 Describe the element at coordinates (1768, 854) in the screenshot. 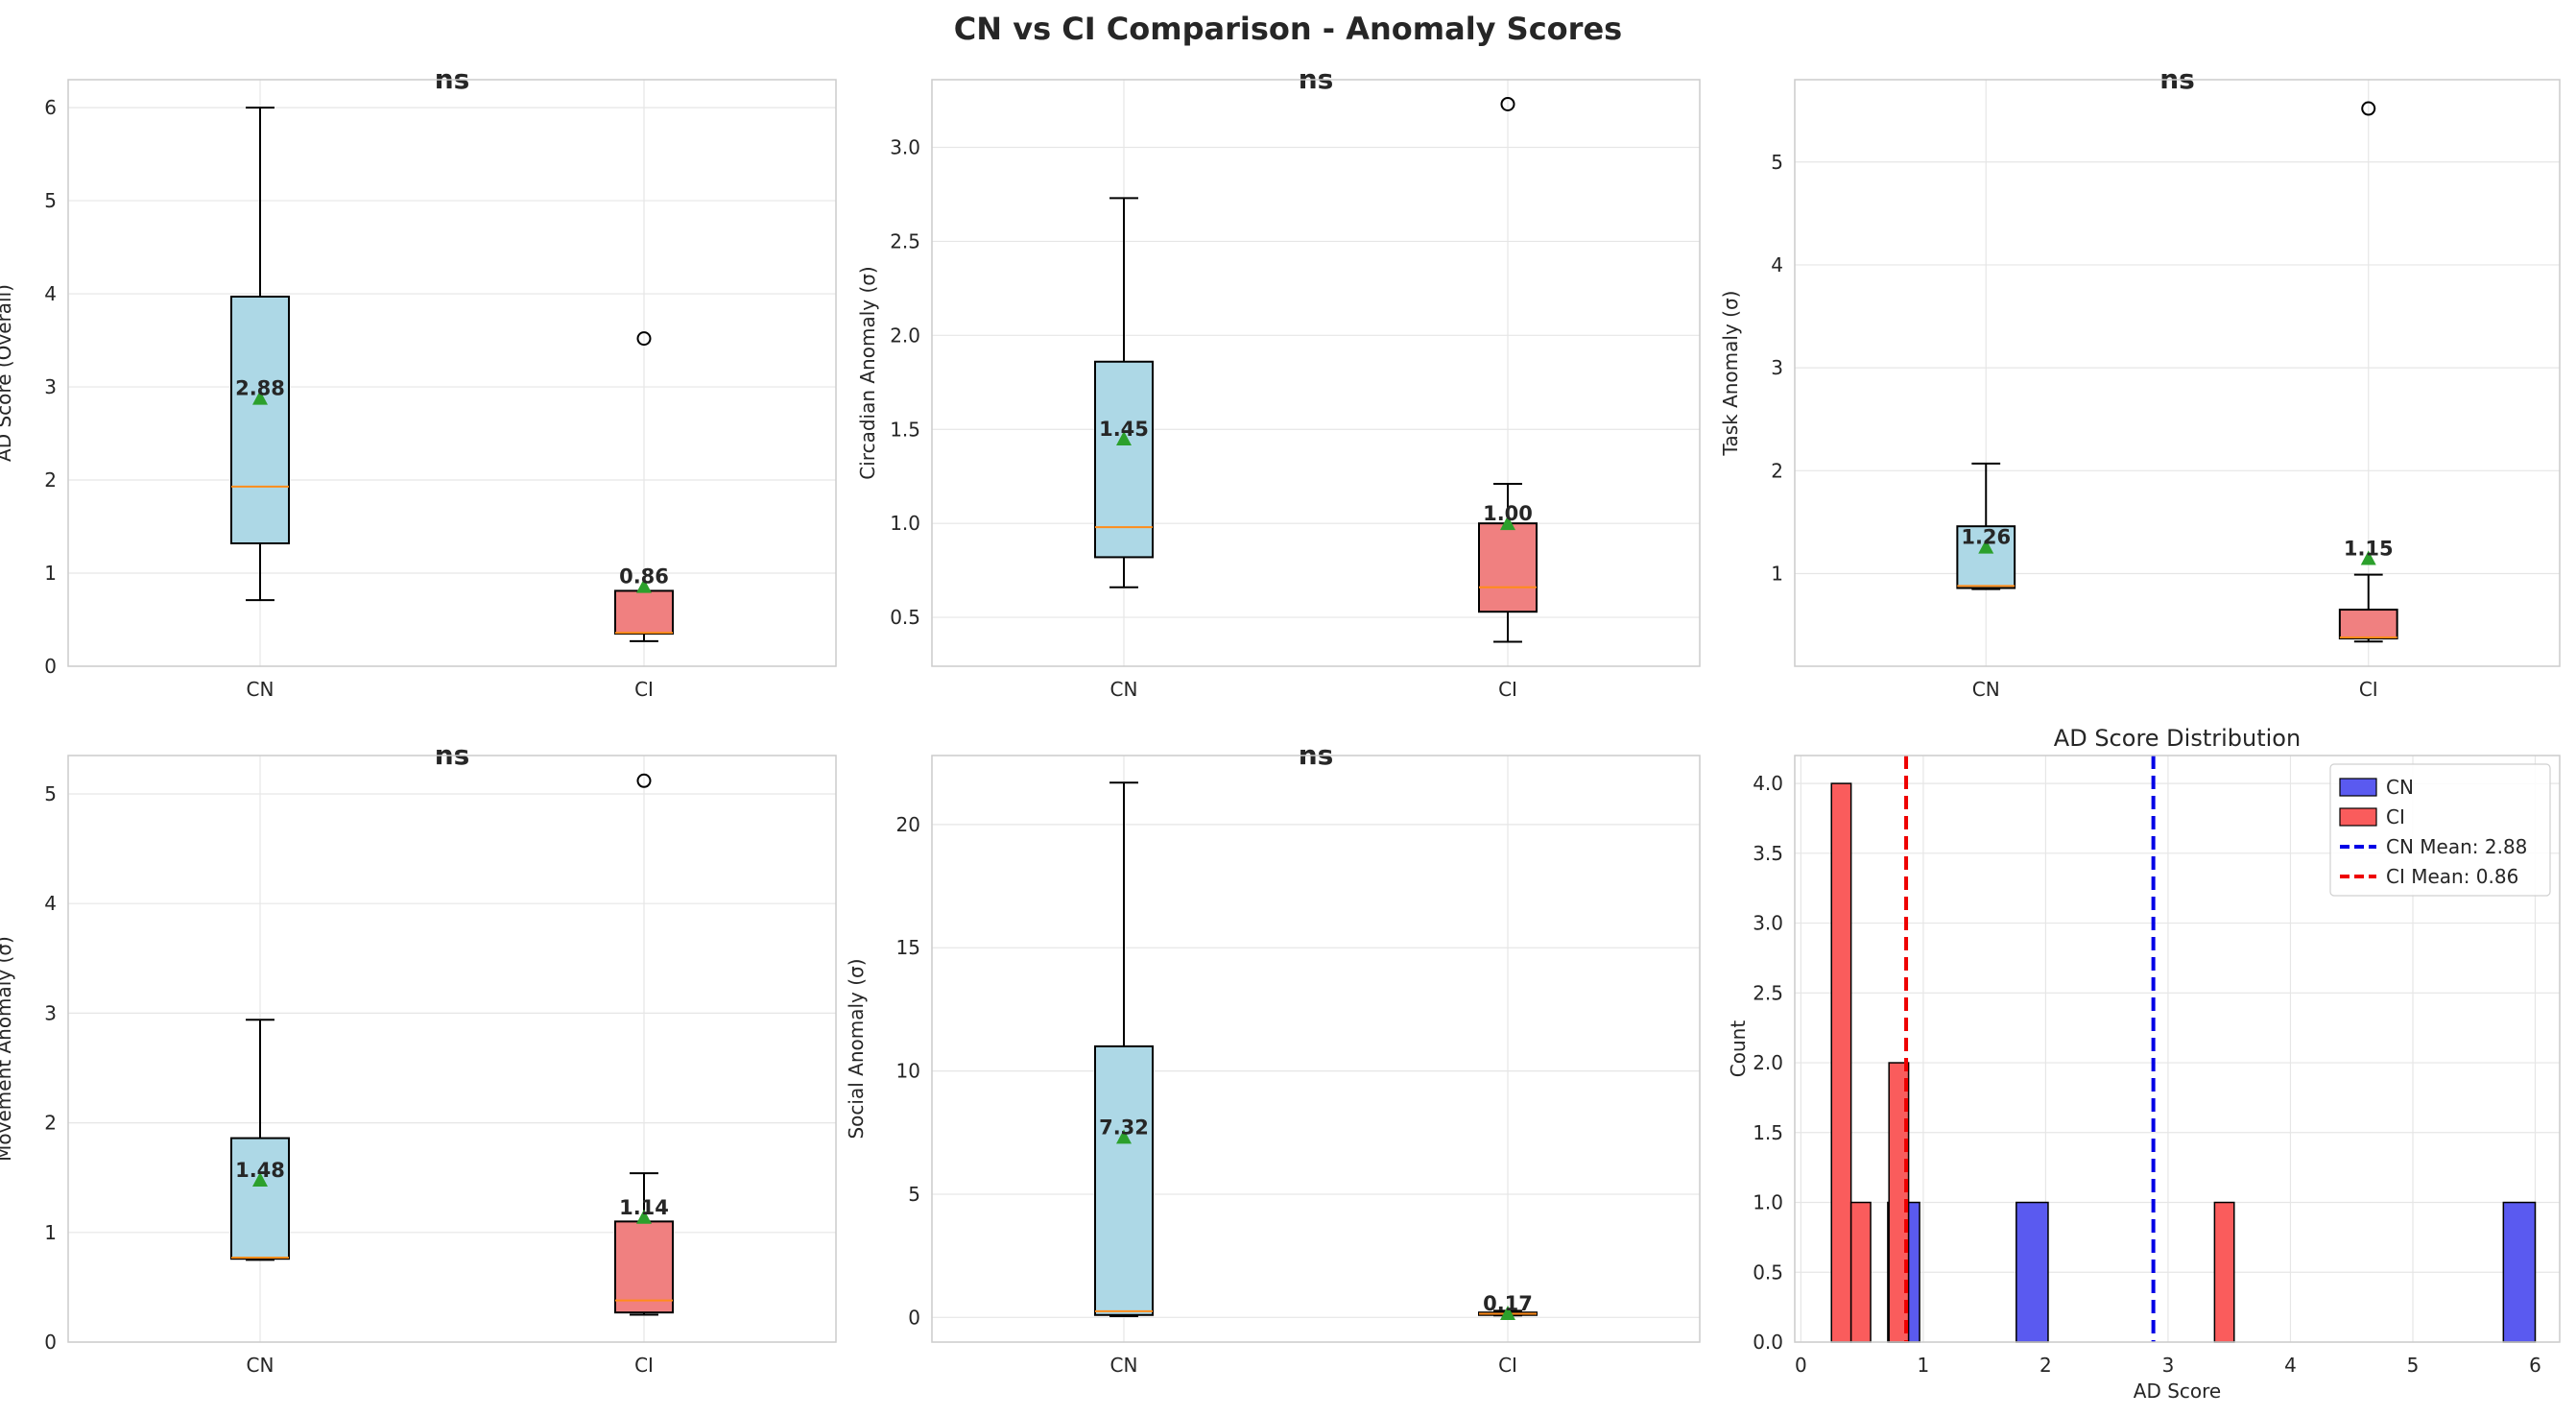

I see `y-tick-label: 3.5` at that location.